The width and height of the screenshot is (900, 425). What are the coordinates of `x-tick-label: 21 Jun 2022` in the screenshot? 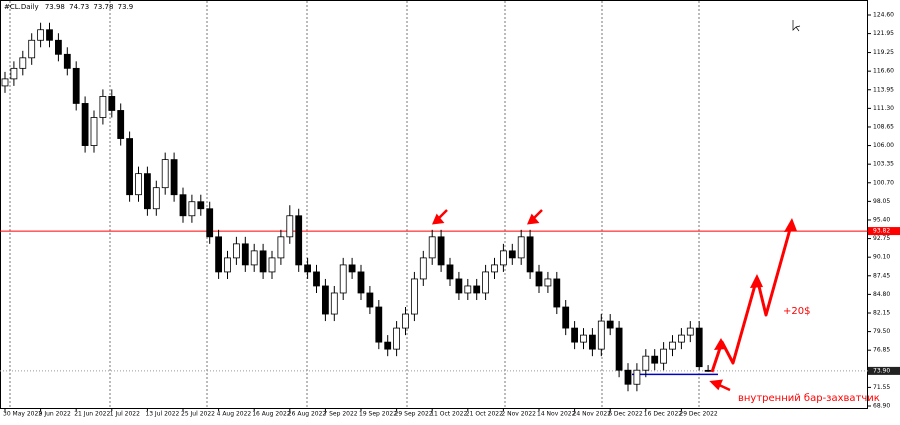 It's located at (92, 414).